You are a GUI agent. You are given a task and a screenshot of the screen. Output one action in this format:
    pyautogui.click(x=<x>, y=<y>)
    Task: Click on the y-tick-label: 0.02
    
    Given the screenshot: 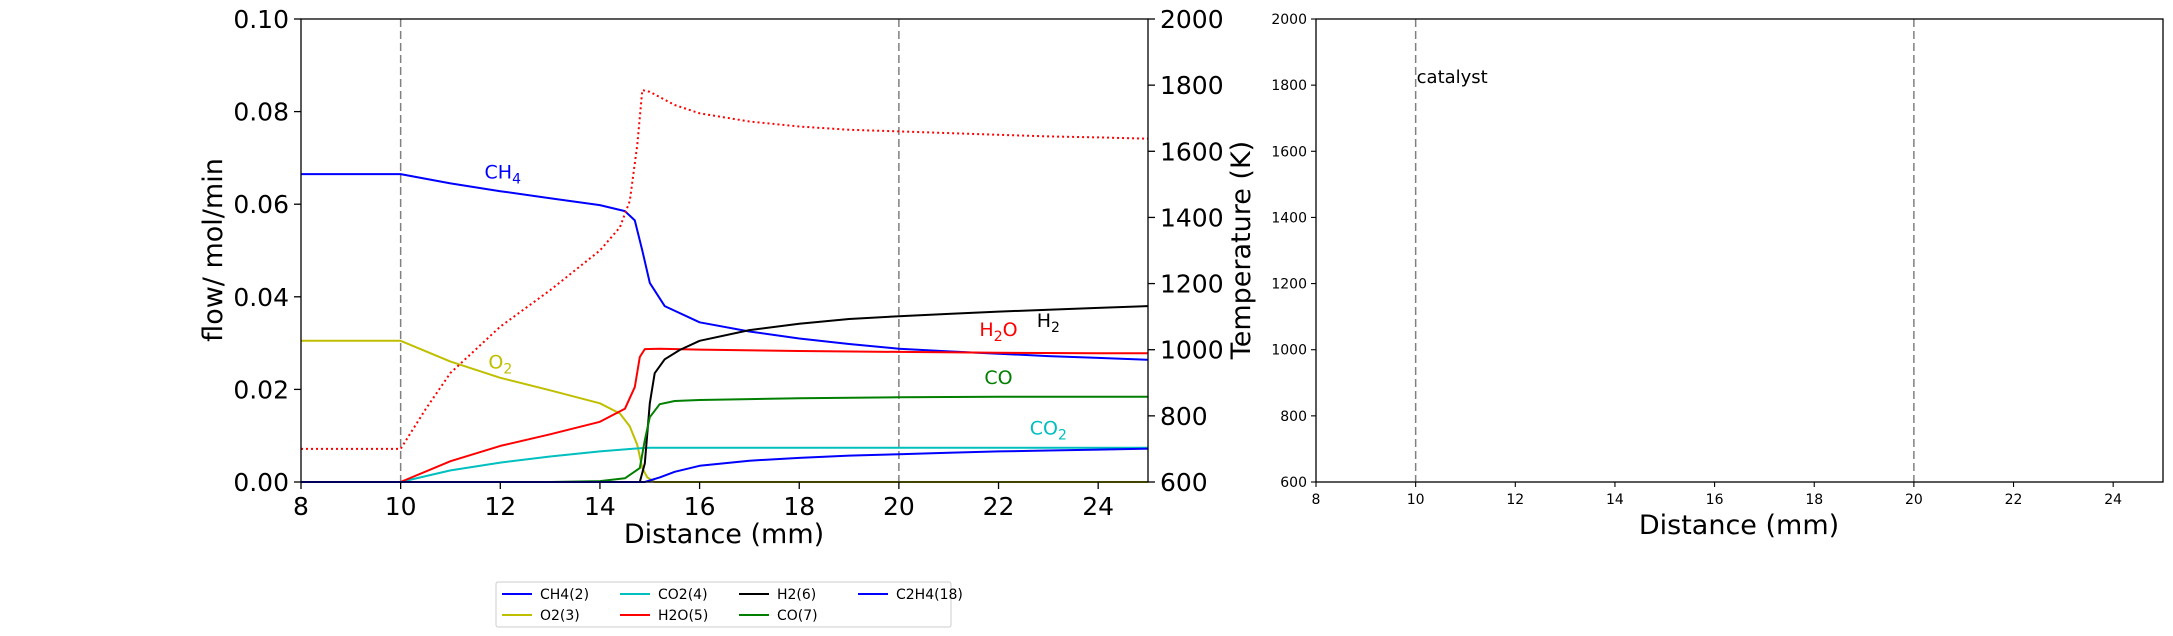 What is the action you would take?
    pyautogui.click(x=261, y=389)
    